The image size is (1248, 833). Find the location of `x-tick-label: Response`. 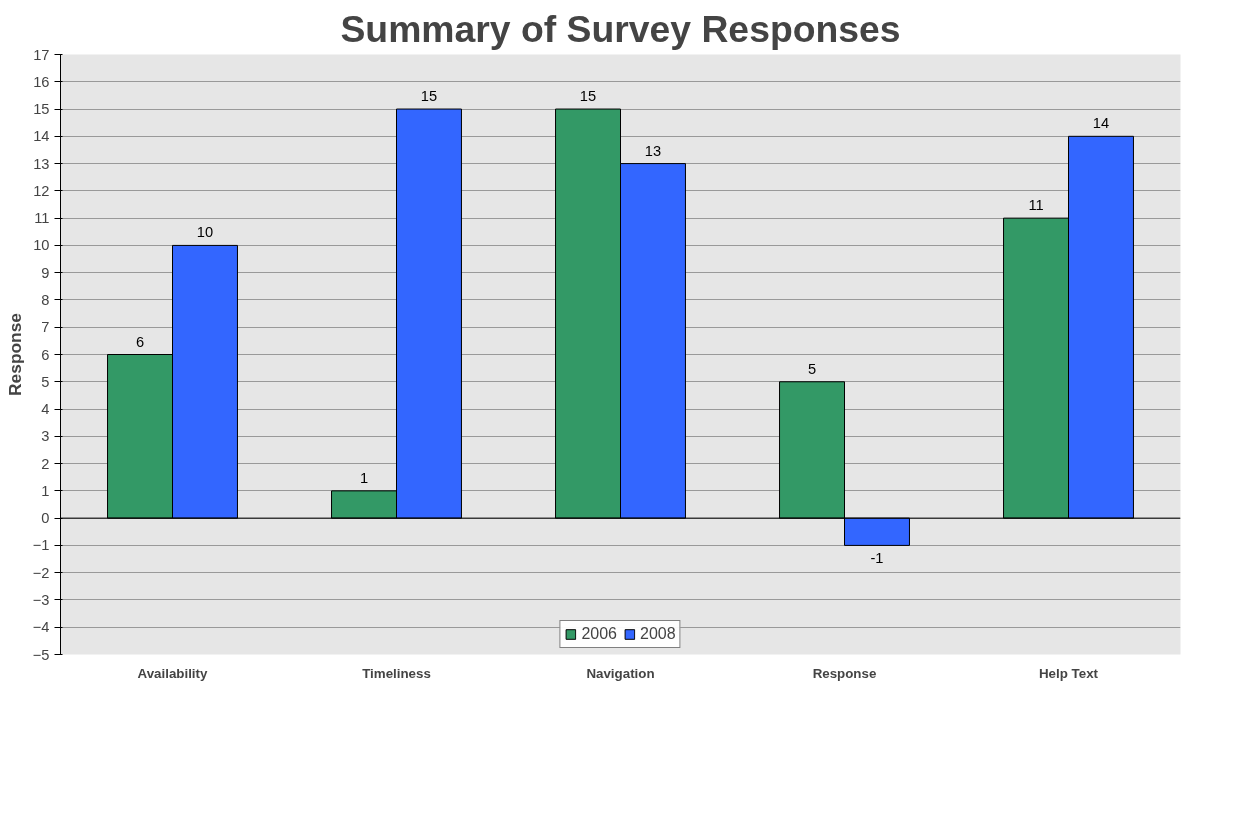

x-tick-label: Response is located at coordinates (844, 673).